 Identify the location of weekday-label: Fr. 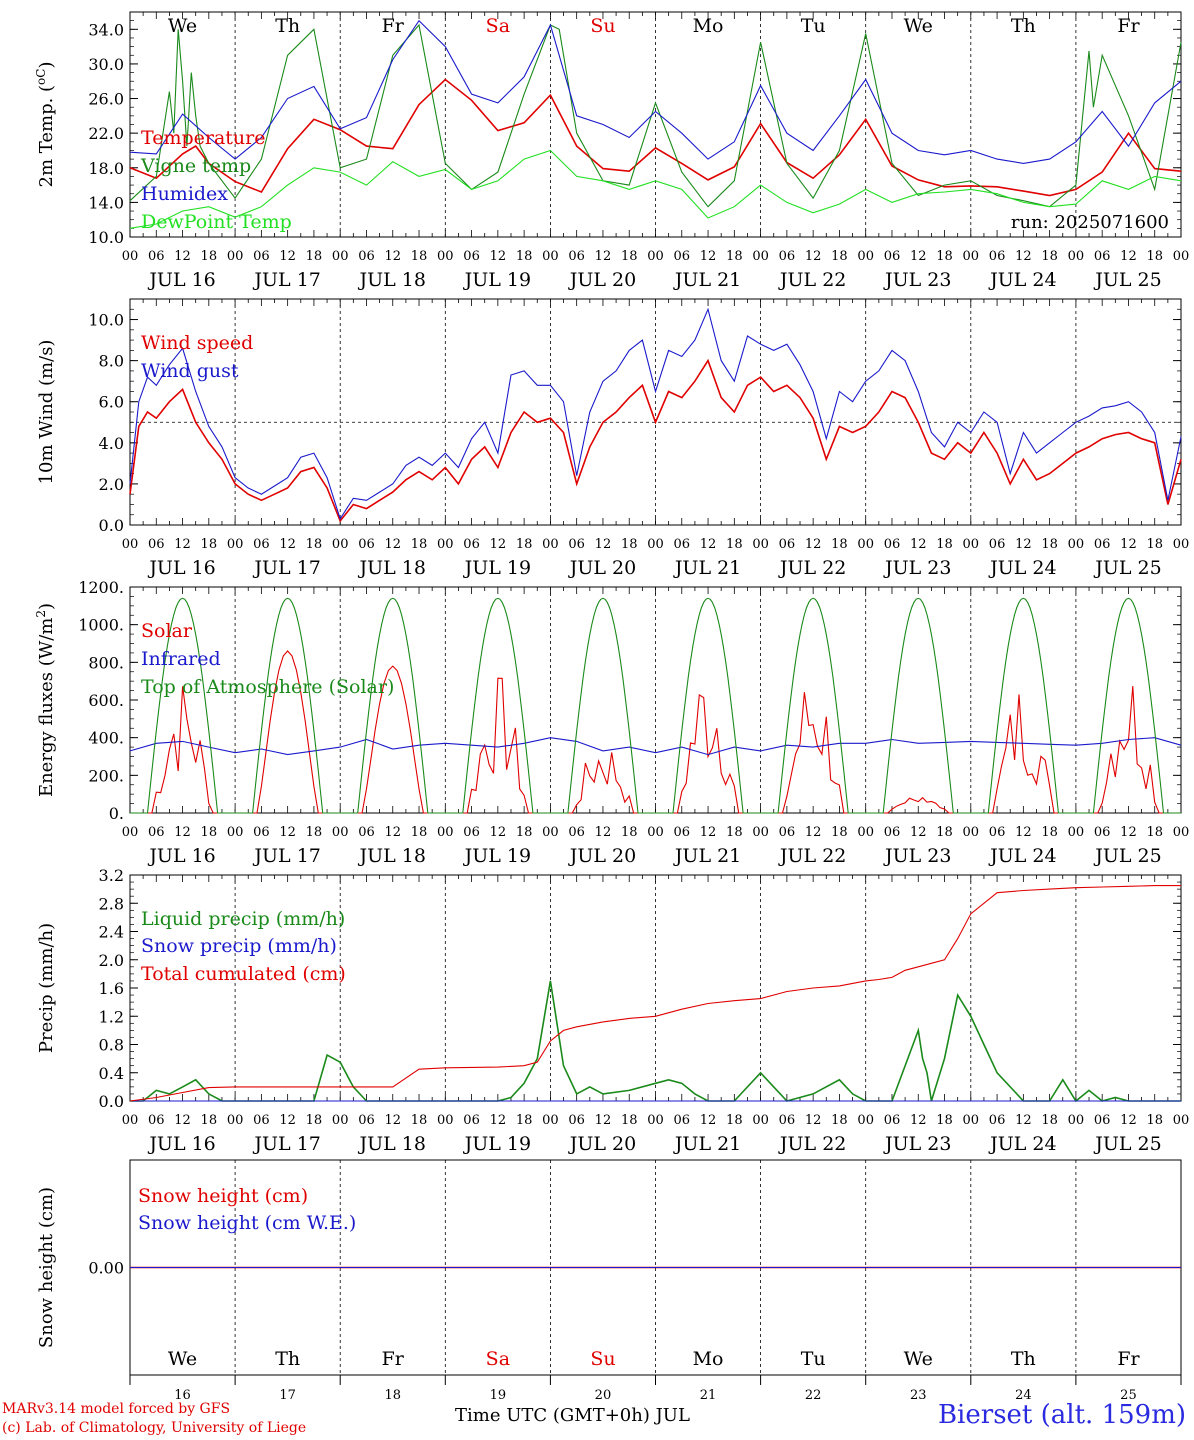
(1128, 1359).